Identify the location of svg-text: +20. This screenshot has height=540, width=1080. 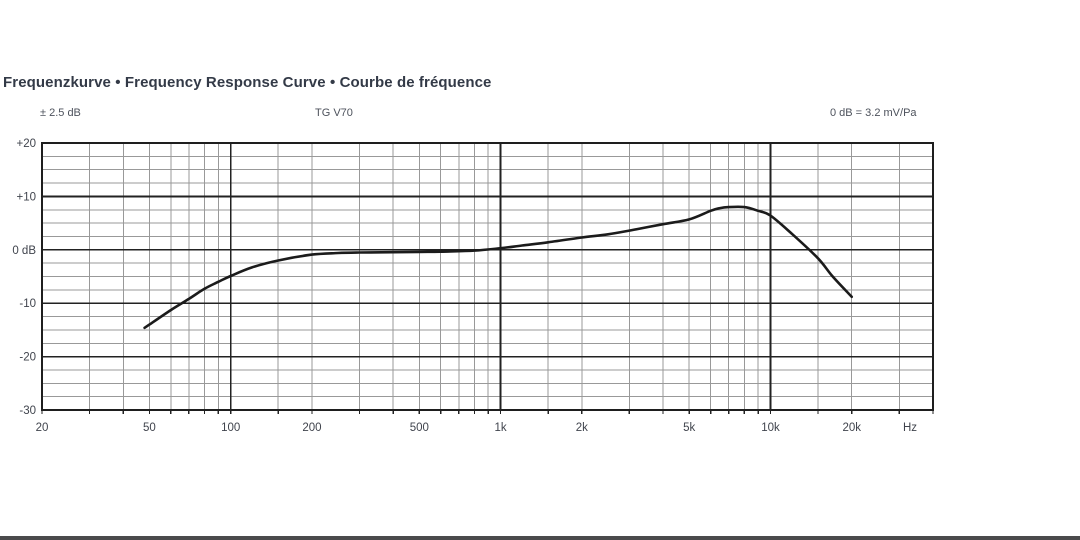
(26, 144).